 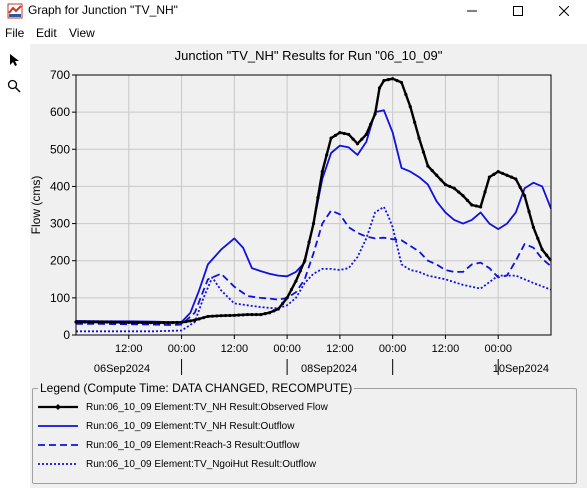 I want to click on date-label: 06Sep2024, so click(x=122, y=369).